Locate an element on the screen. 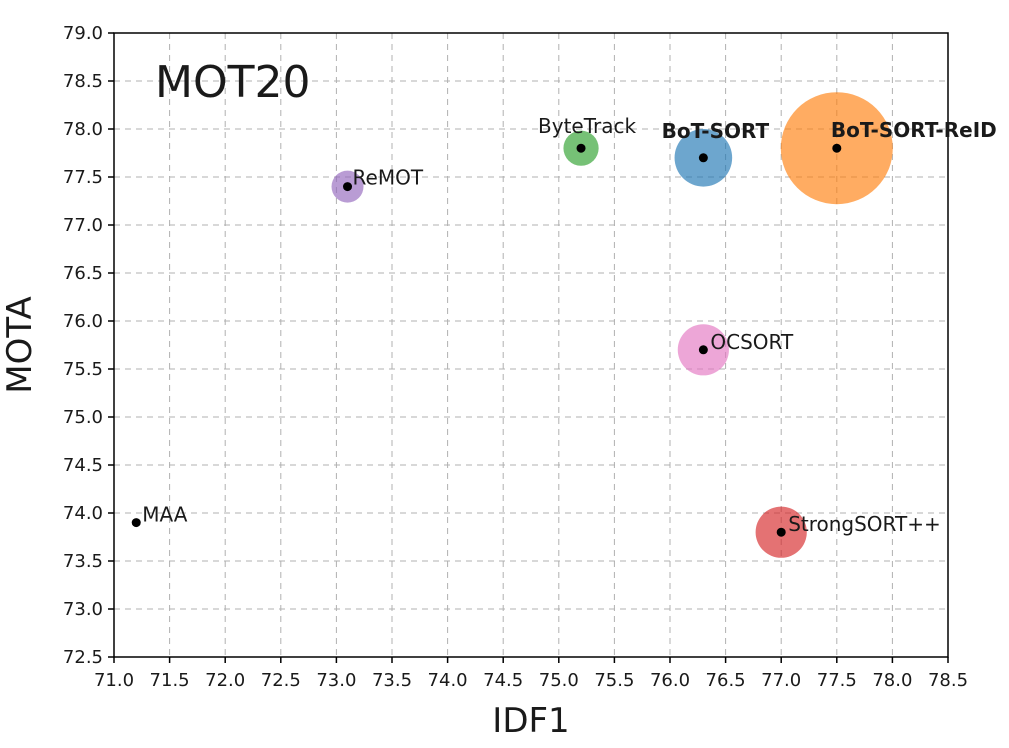 Image resolution: width=1009 pixels, height=748 pixels. y-tick-label: 79.0 is located at coordinates (83, 33).